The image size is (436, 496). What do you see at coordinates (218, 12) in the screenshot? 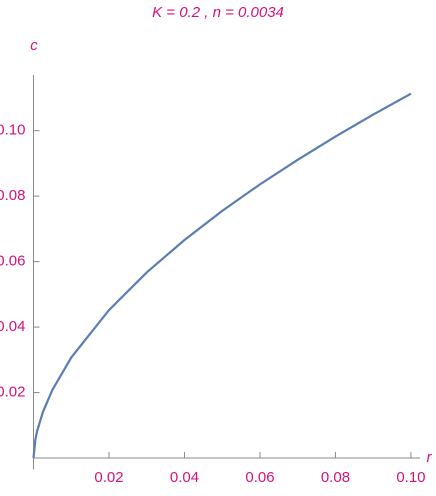
I see `chart-title: K = 0.2 , n = 0.0034` at bounding box center [218, 12].